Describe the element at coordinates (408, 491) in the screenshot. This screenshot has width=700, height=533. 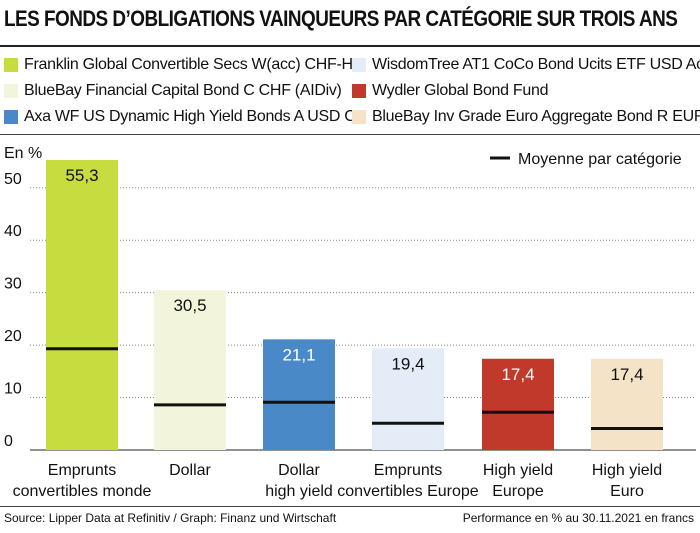
I see `category-label: convertibles Europe` at that location.